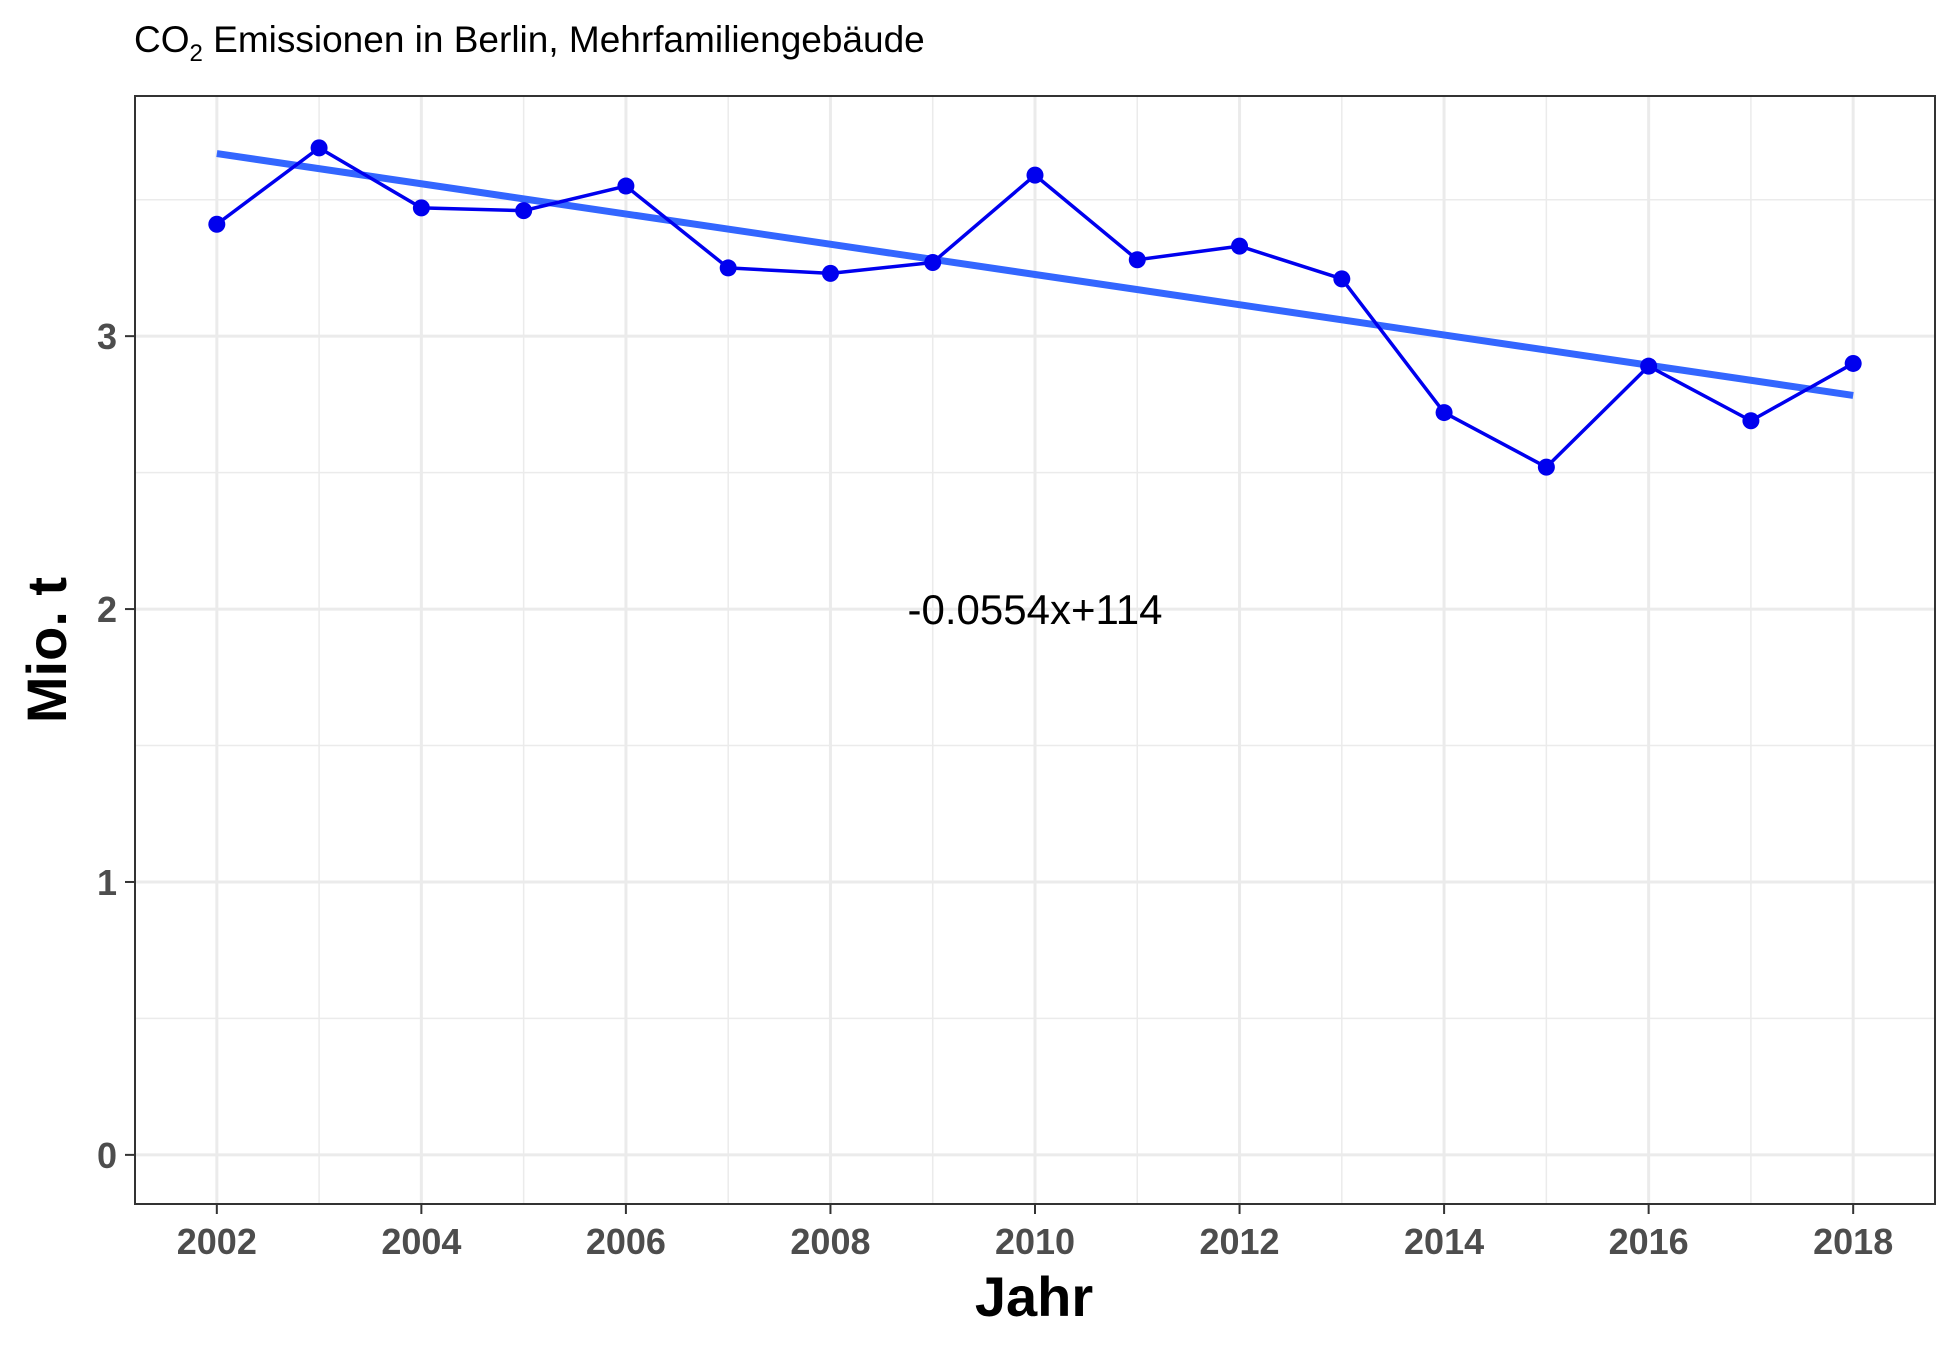 The height and width of the screenshot is (1349, 1950). Describe the element at coordinates (1035, 609) in the screenshot. I see `regression-equation-label: -0.0554x+114` at that location.